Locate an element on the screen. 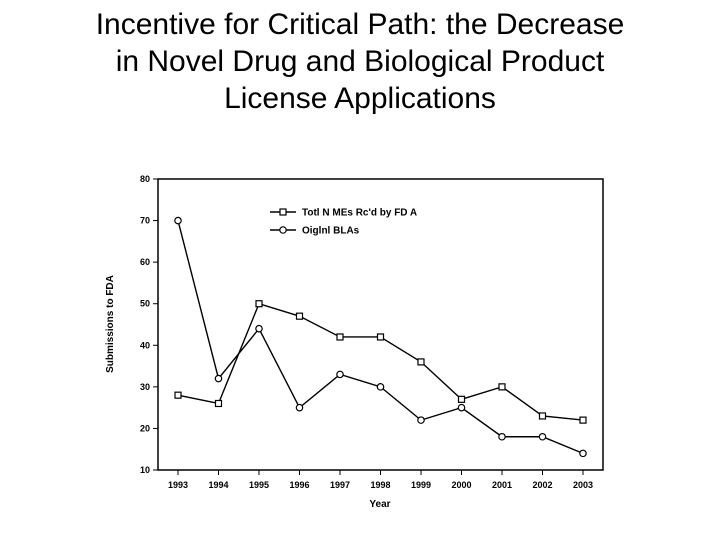 This screenshot has width=720, height=540. y-axis-label: Submissions to FDA is located at coordinates (110, 324).